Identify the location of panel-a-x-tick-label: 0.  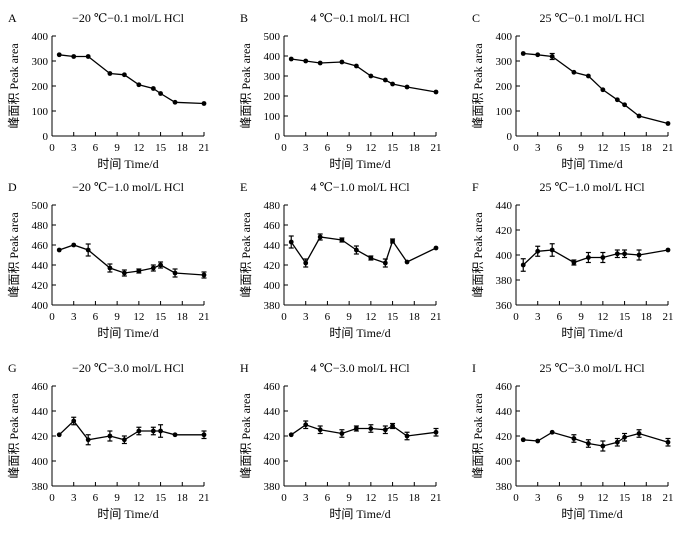
(52, 148).